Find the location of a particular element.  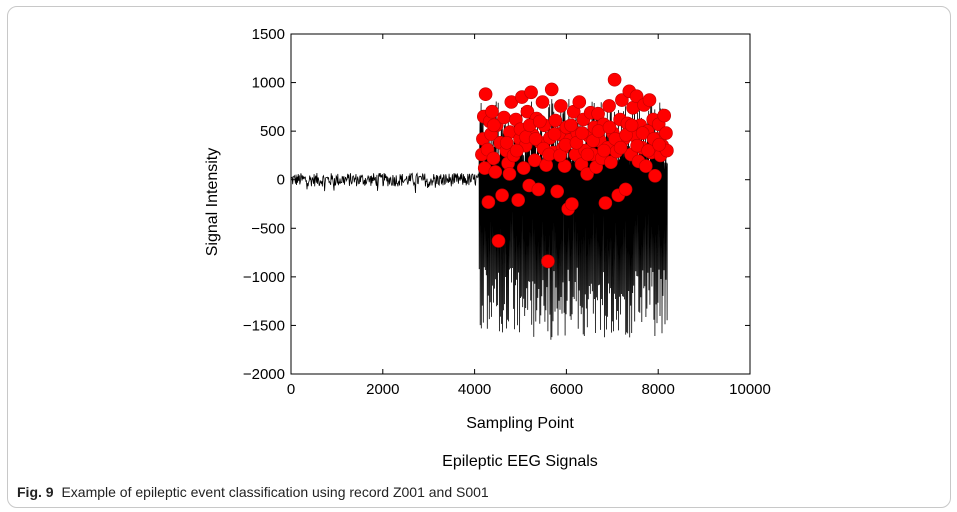

y-axis-label: Signal Intensity is located at coordinates (212, 202).